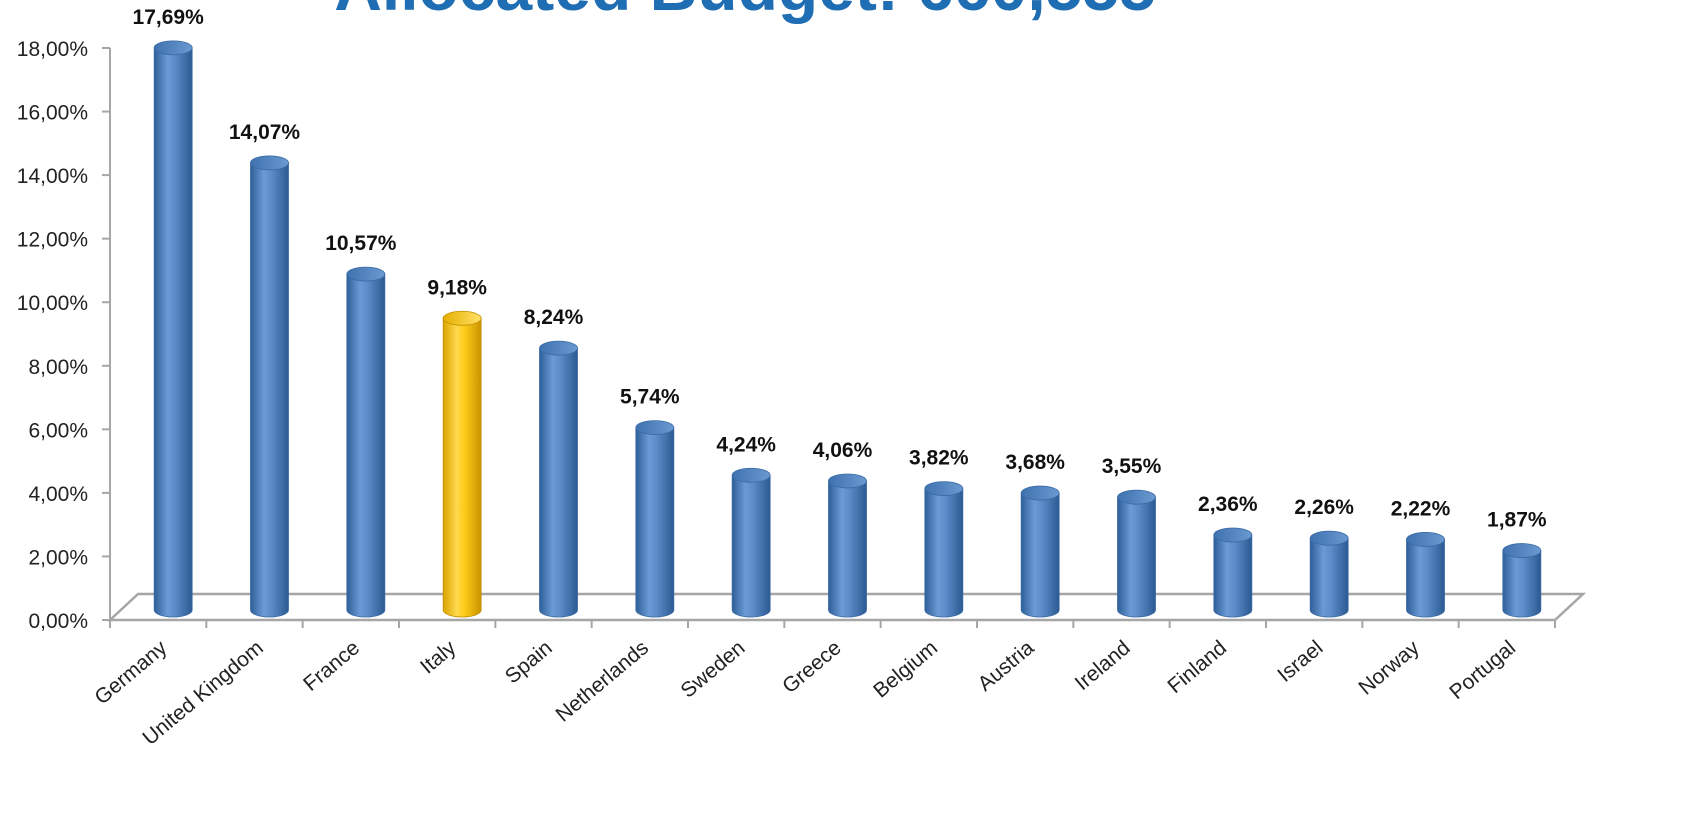 The height and width of the screenshot is (822, 1689). I want to click on data-label: 9,18%, so click(457, 287).